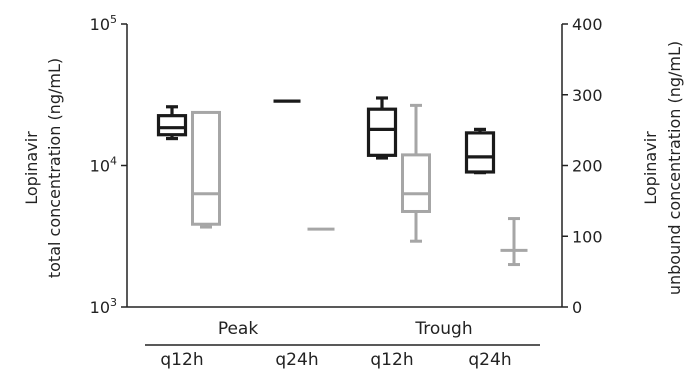 The height and width of the screenshot is (372, 695). I want to click on left-tick-label: 10³, so click(103, 306).